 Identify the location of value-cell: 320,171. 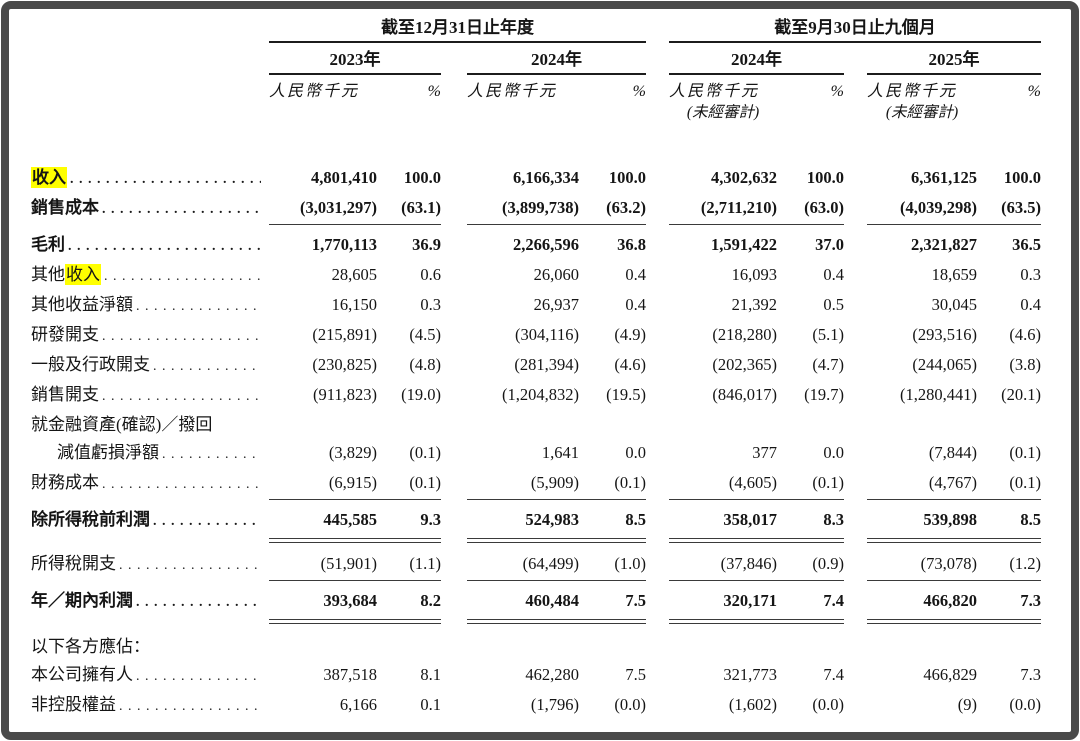
(750, 600).